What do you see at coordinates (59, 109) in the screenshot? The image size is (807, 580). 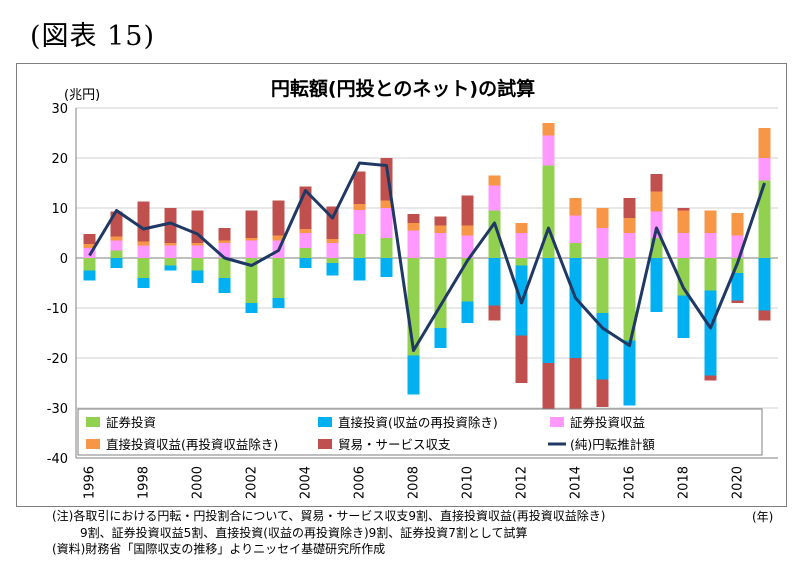 I see `y-tick-label: 30` at bounding box center [59, 109].